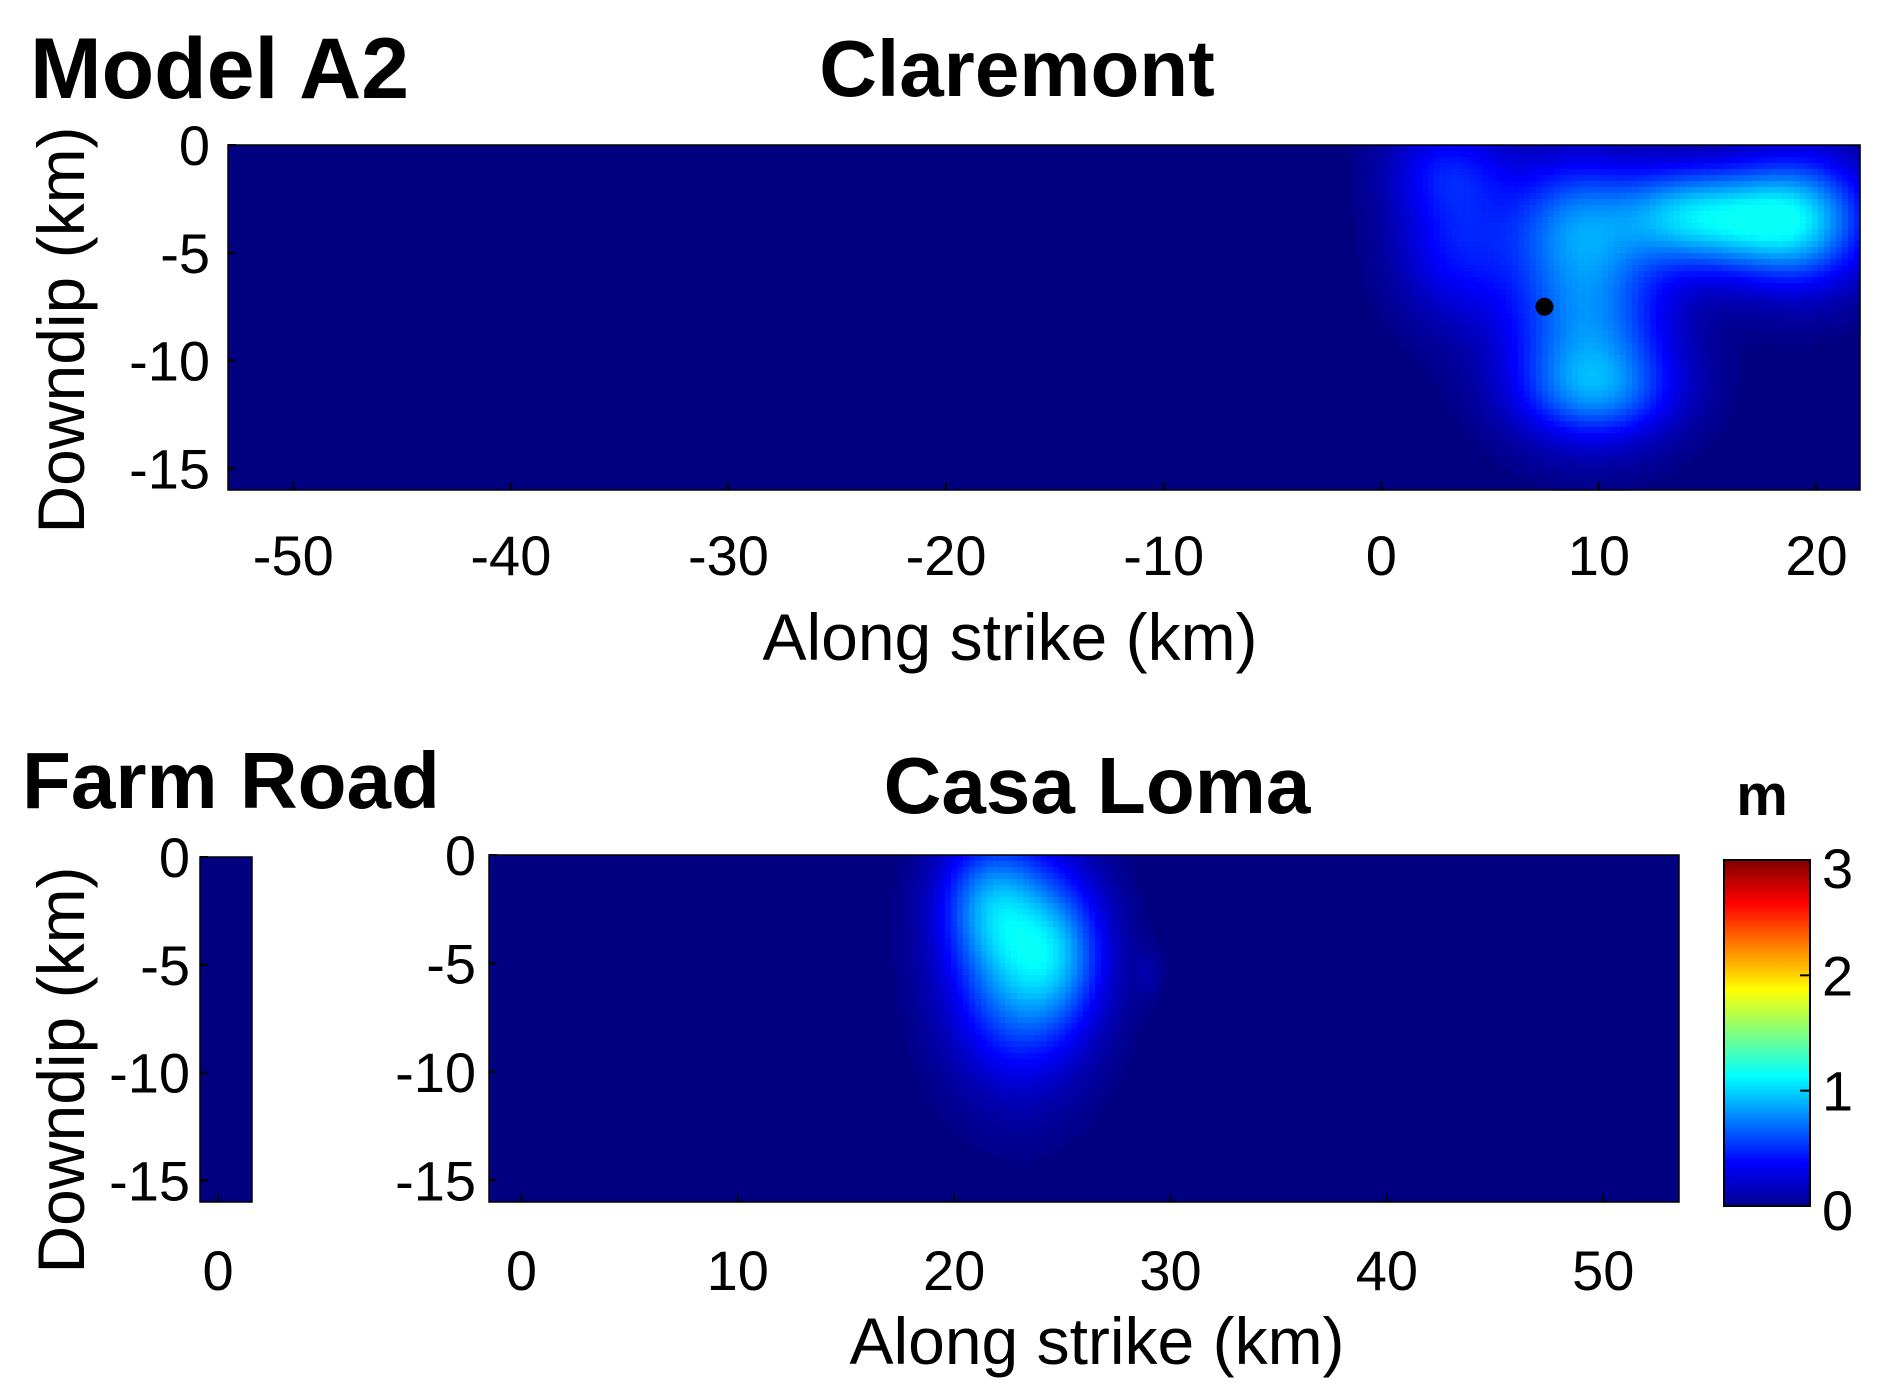 This screenshot has width=1878, height=1388. Describe the element at coordinates (149, 1180) in the screenshot. I see `y-tick-label: -15` at that location.